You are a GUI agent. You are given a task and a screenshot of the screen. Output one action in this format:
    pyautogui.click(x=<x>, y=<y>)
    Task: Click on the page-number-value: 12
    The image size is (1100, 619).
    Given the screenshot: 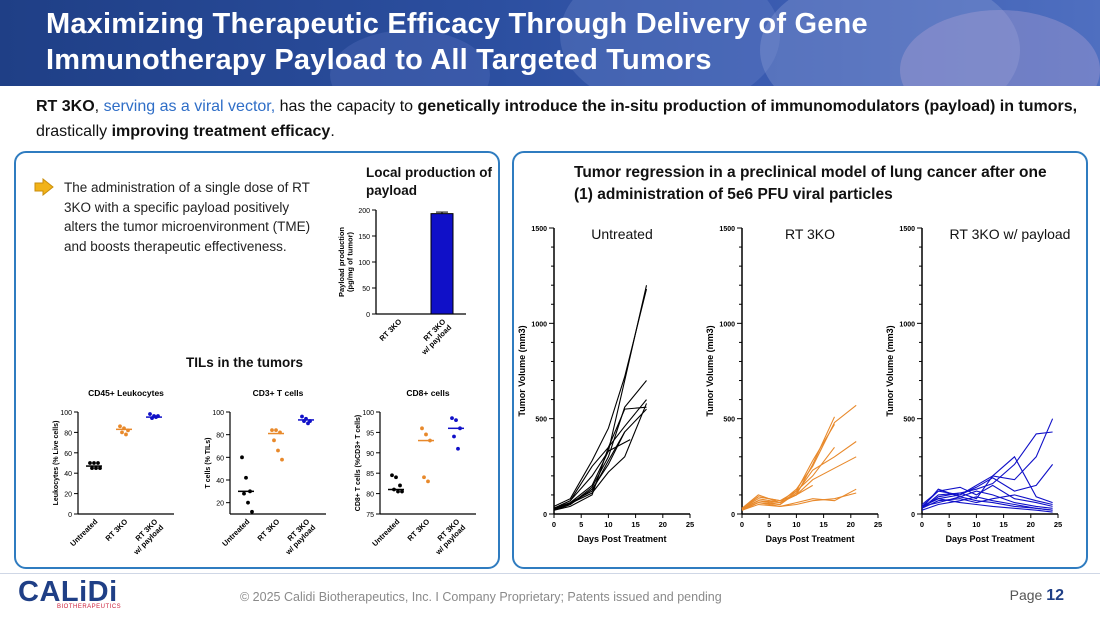 What is the action you would take?
    pyautogui.click(x=1055, y=595)
    